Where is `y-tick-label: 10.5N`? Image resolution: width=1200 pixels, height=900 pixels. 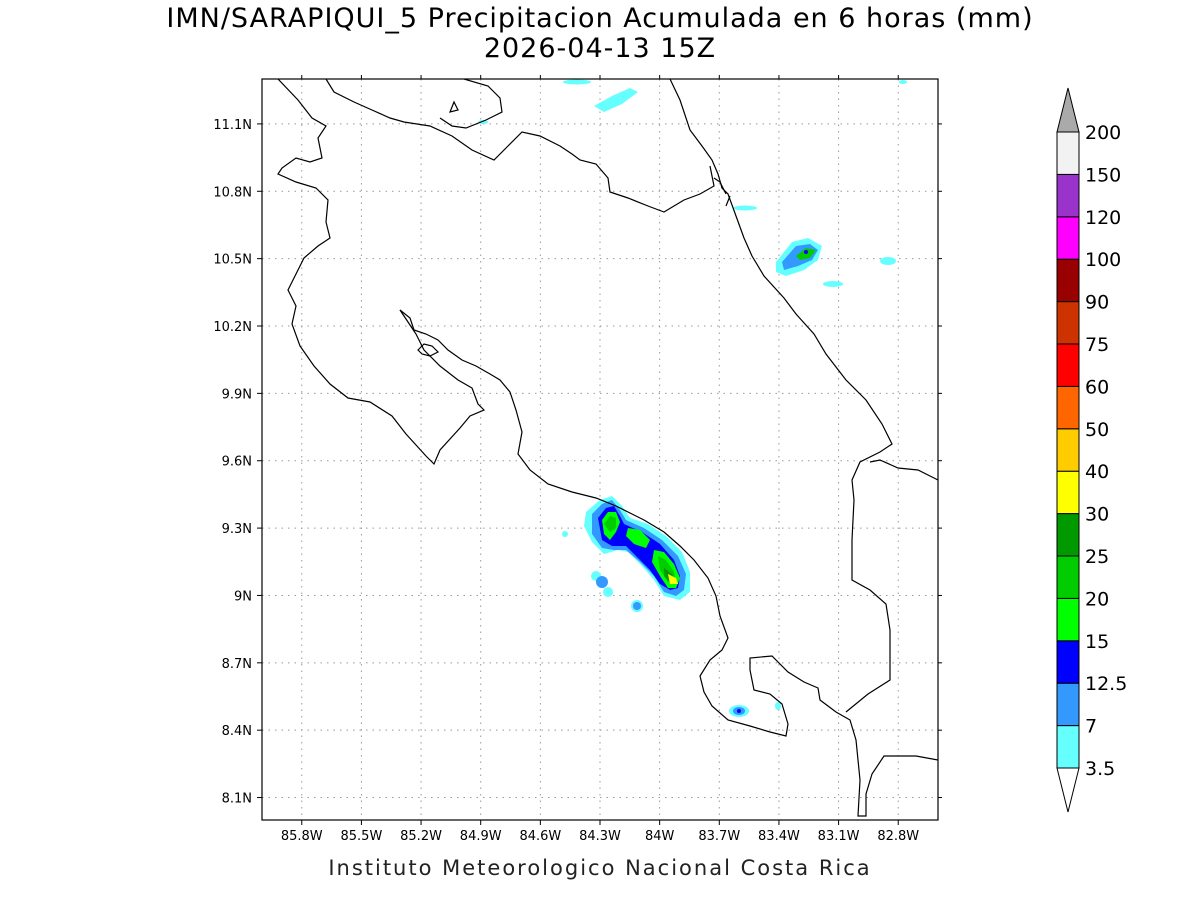 y-tick-label: 10.5N is located at coordinates (232, 260).